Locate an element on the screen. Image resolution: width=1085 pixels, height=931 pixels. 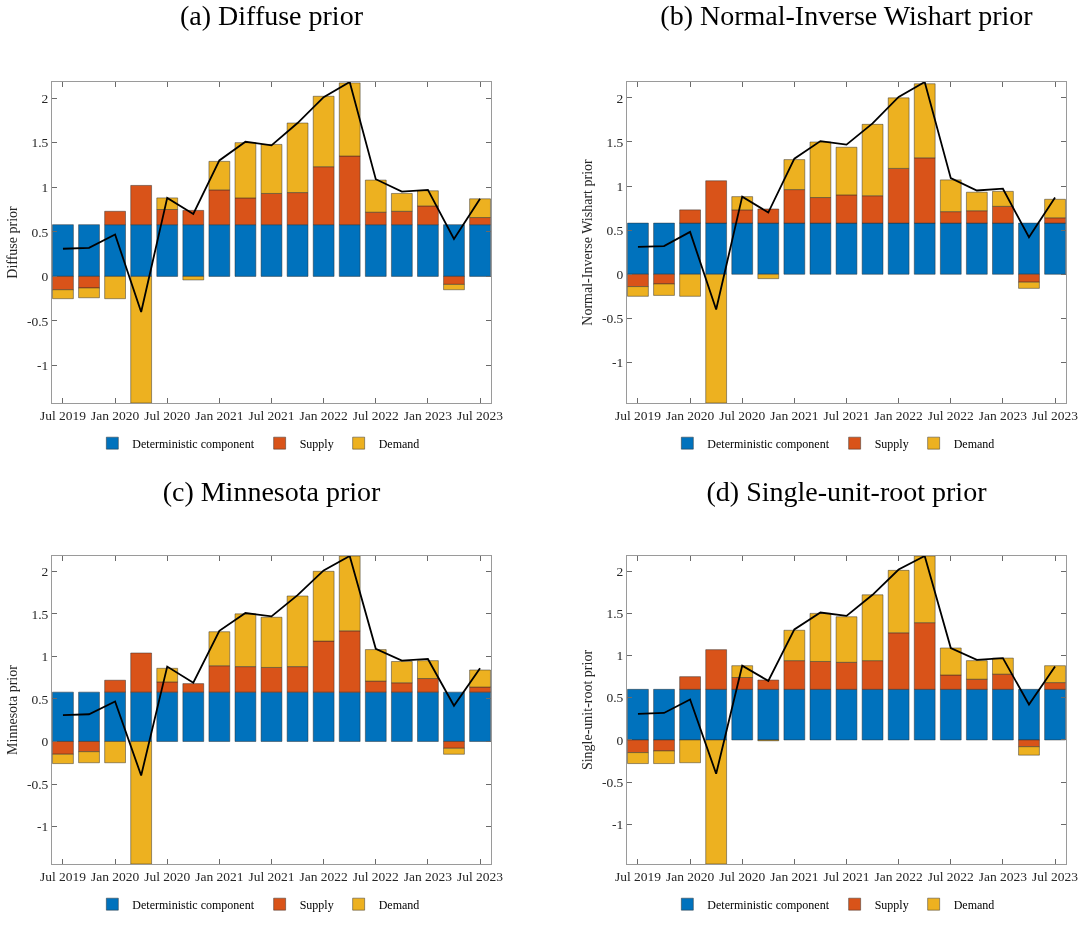
chart-title: (b) Normal-Inverse Wishart prior is located at coordinates (847, 15).